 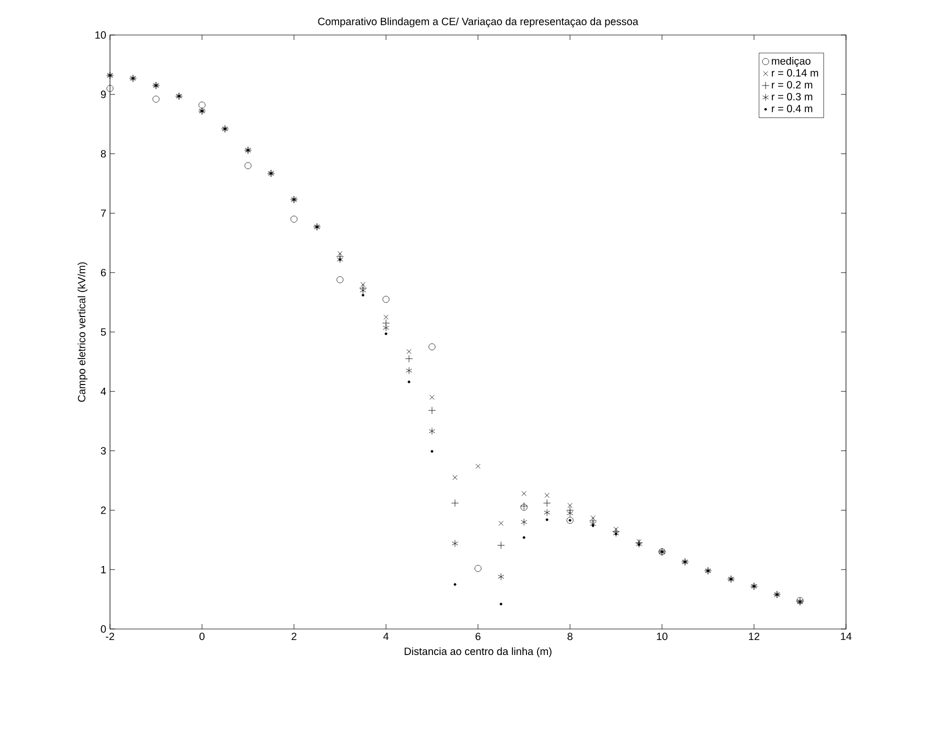 What do you see at coordinates (478, 636) in the screenshot?
I see `x-tick-label: 6` at bounding box center [478, 636].